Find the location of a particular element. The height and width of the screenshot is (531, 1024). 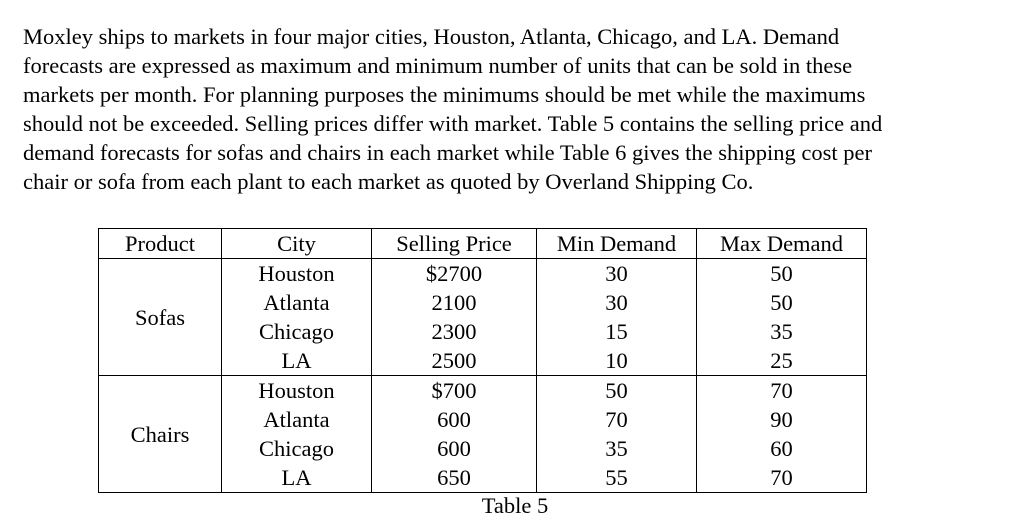

table-row: Chicago 2300 15 35 is located at coordinates (483, 331).